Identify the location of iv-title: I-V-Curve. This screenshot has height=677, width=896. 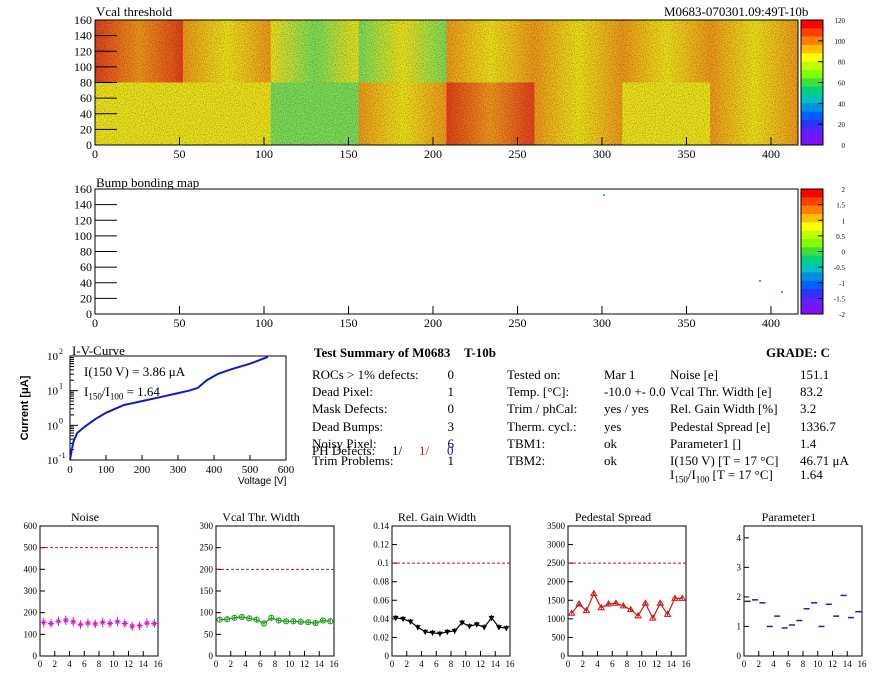
(98, 350).